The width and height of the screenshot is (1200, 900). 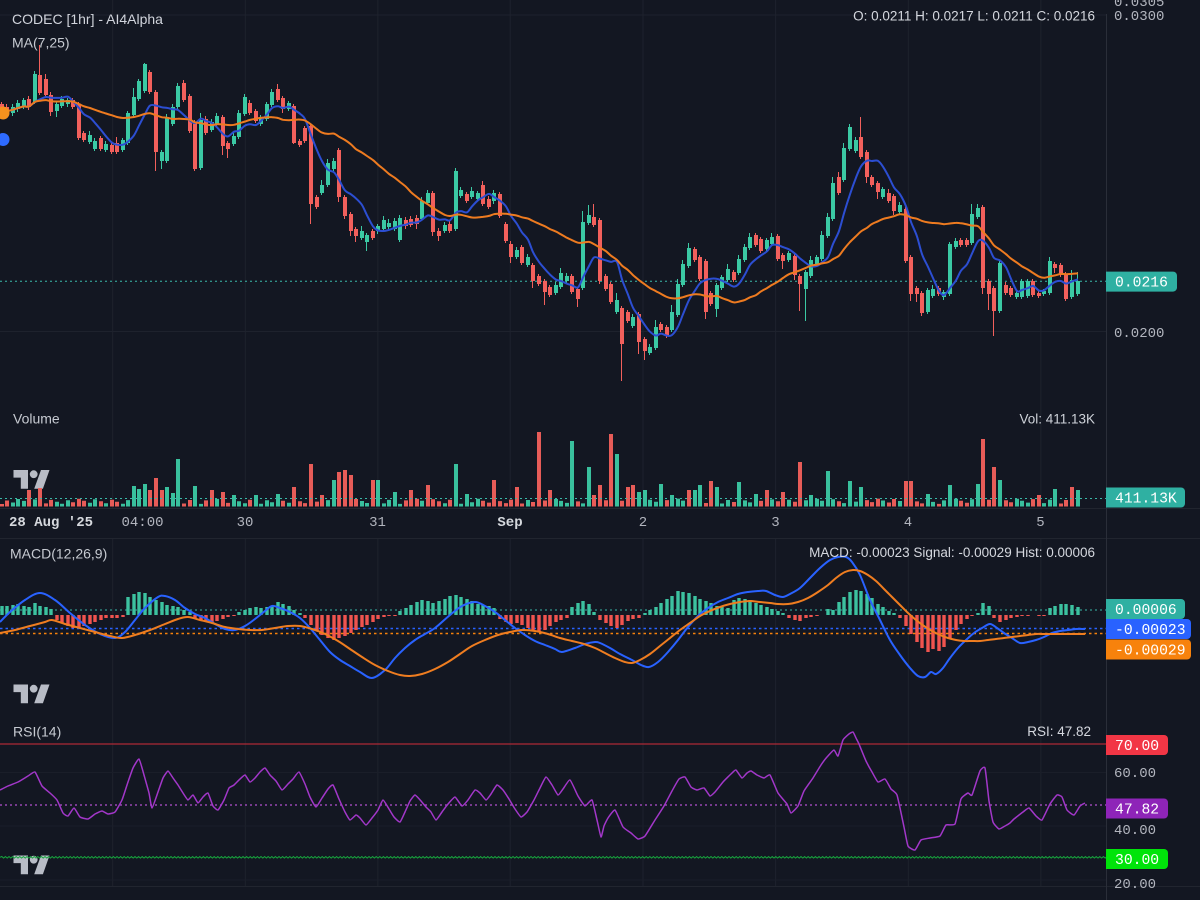 What do you see at coordinates (1135, 774) in the screenshot?
I see `svg-text: 60.00` at bounding box center [1135, 774].